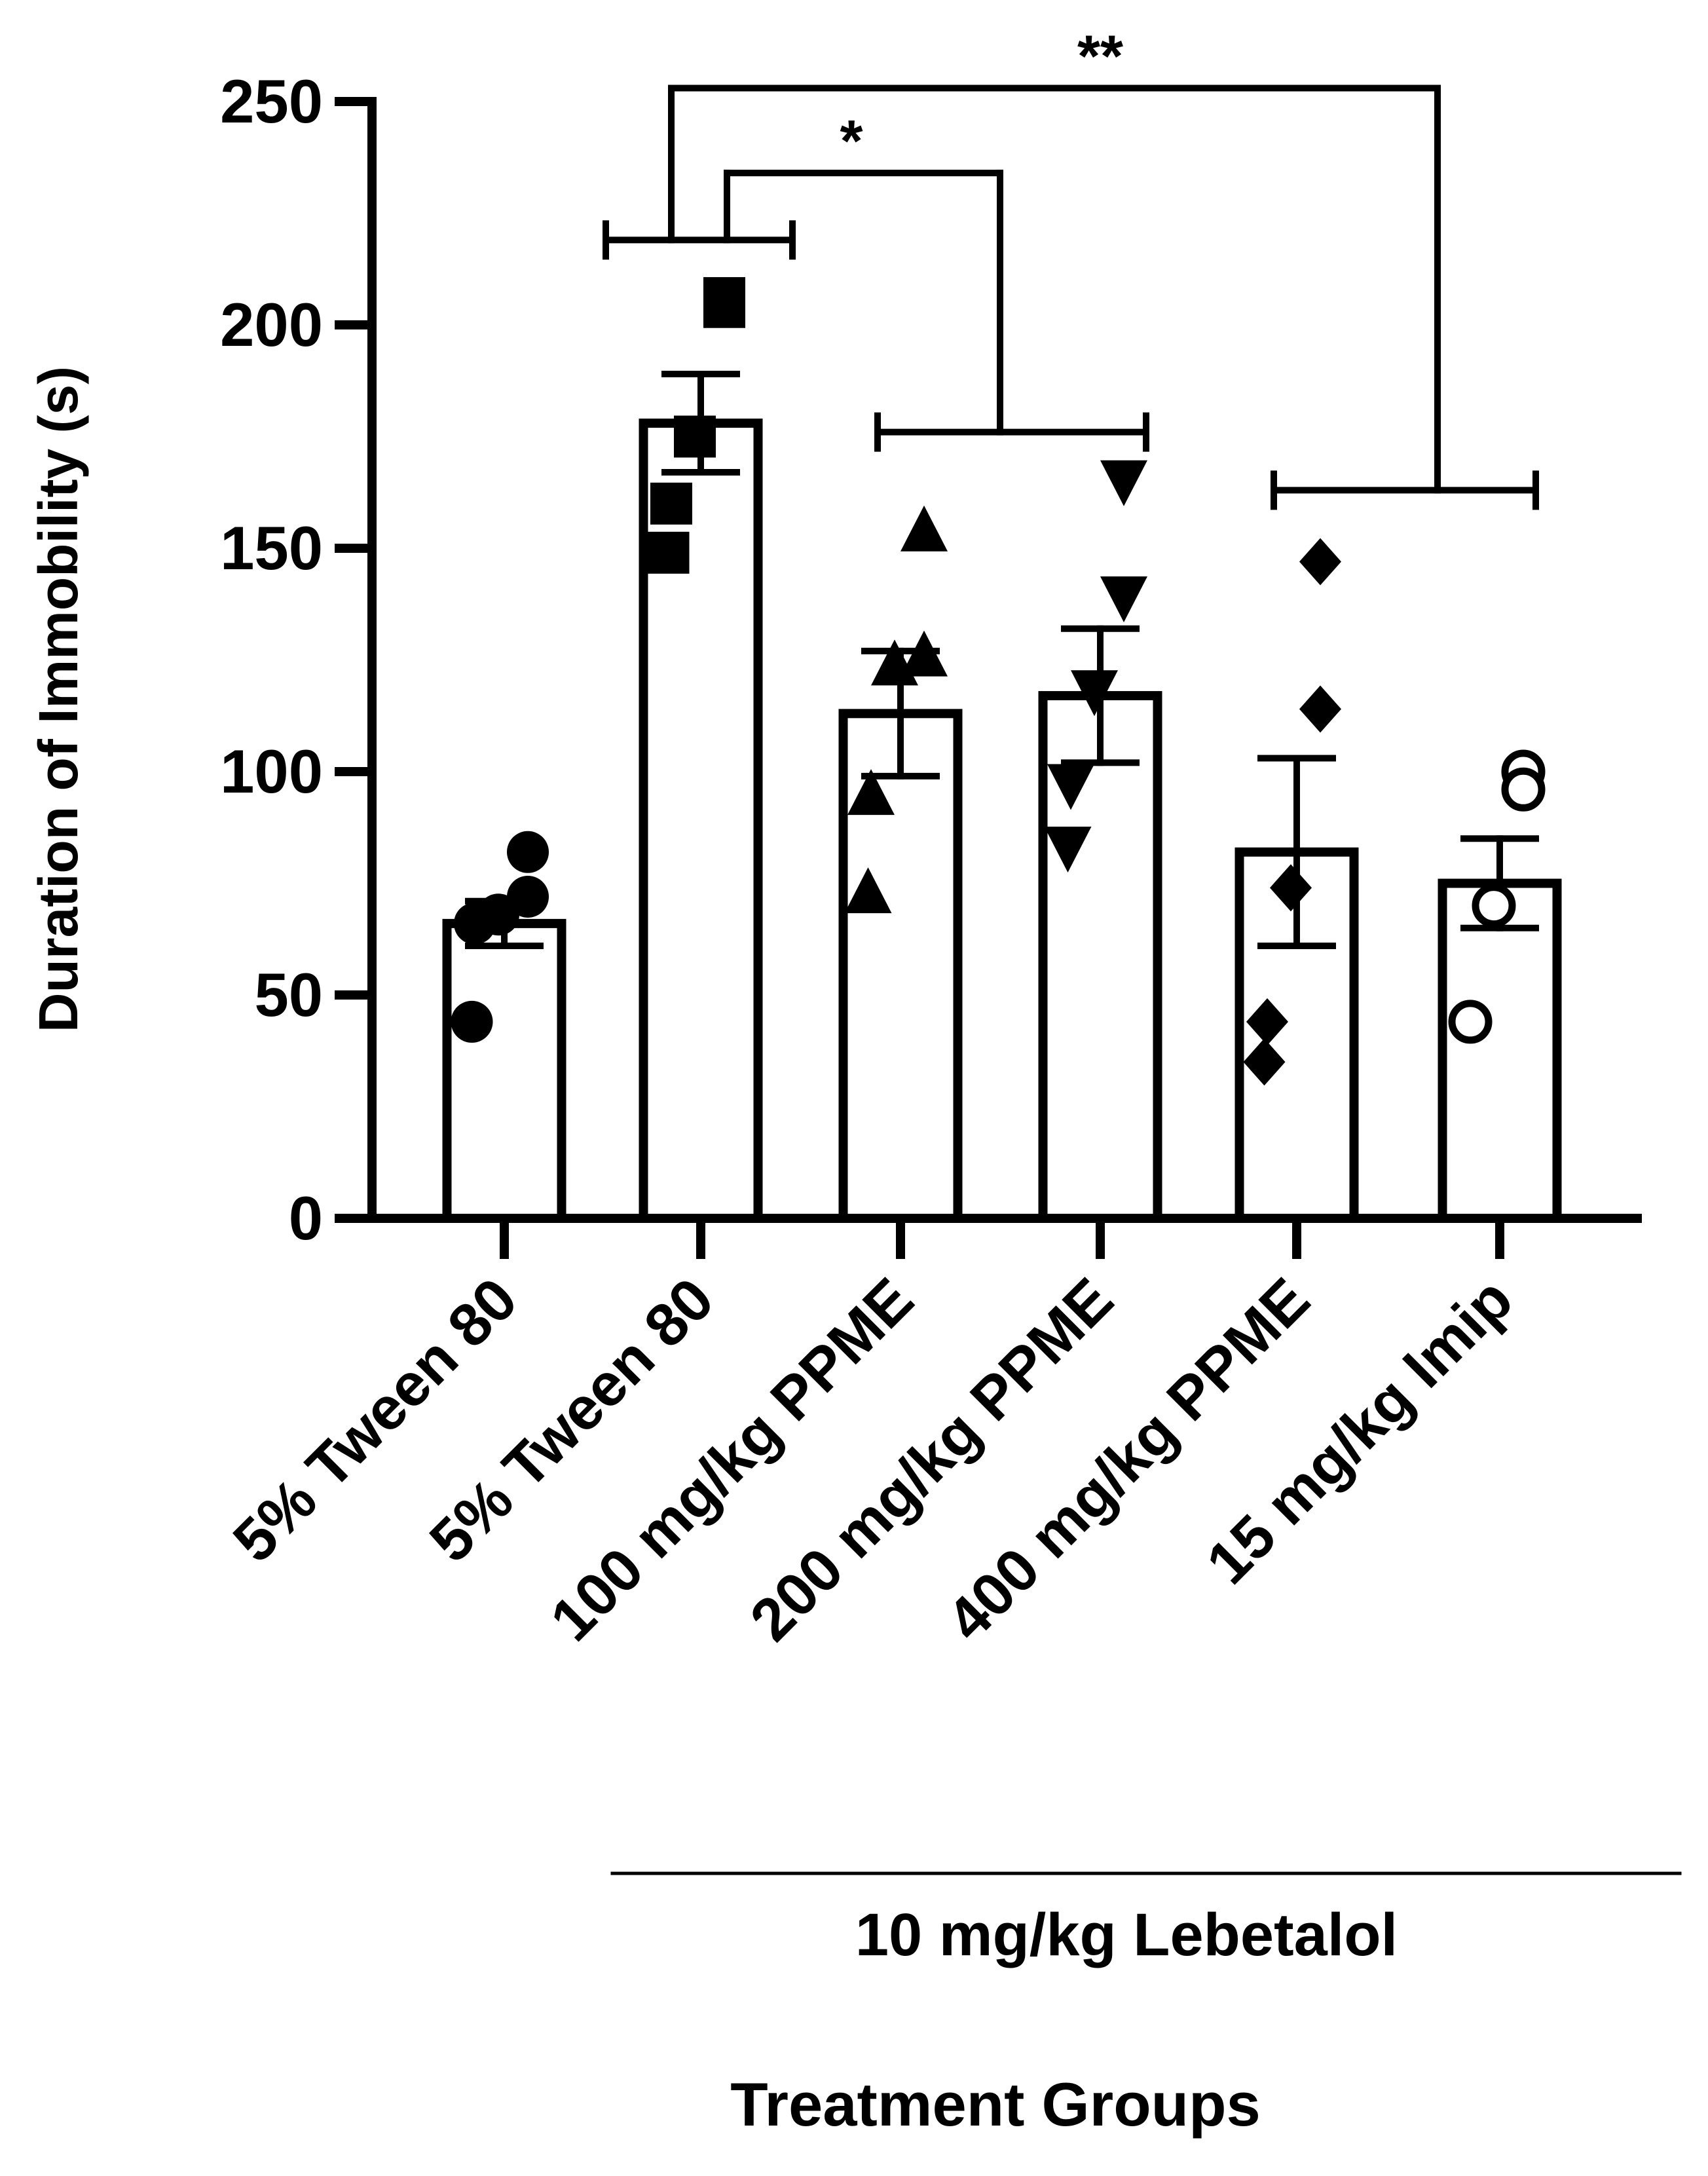 This screenshot has width=1708, height=2176. Describe the element at coordinates (271, 325) in the screenshot. I see `y-tick-label: 200` at that location.